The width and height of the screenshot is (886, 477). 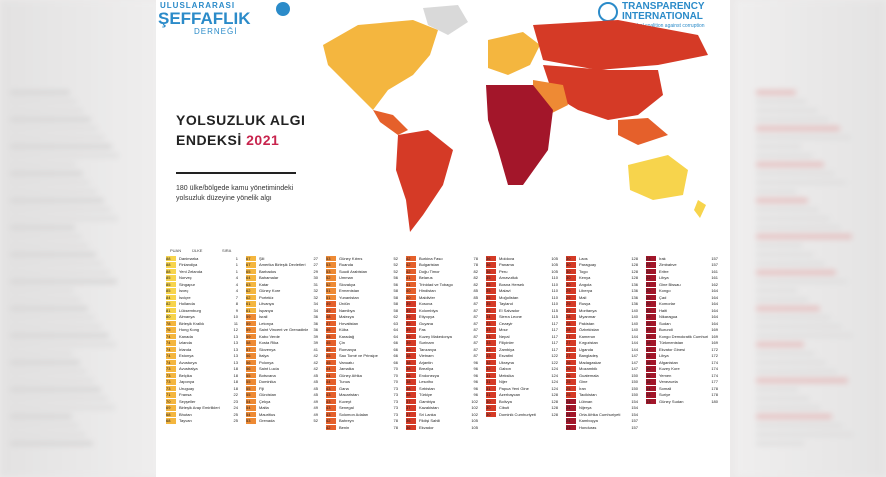 What do you see at coordinates (442, 388) in the screenshot?
I see `table-row: 38 Sırbistan 96` at bounding box center [442, 388].